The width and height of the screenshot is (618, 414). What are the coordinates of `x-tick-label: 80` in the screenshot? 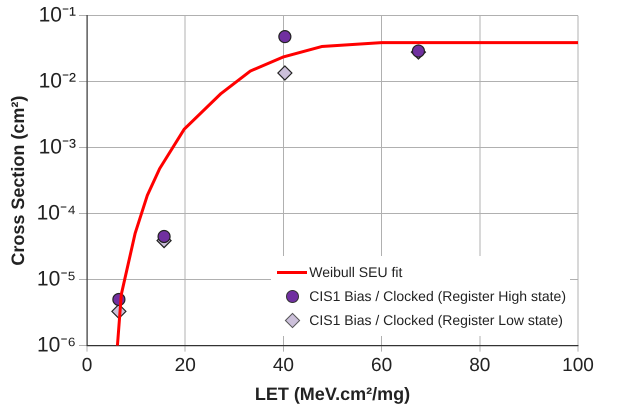 It's located at (479, 365).